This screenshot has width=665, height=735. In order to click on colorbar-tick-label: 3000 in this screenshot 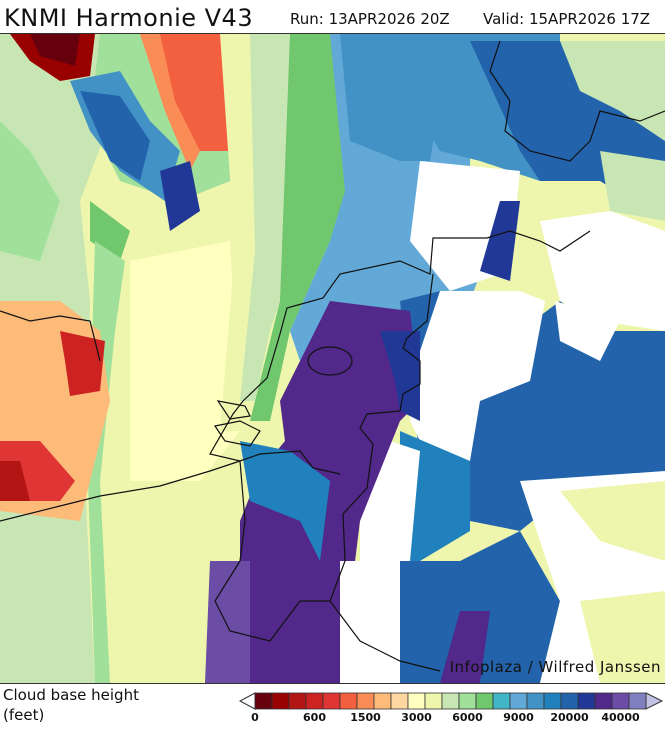, I will do `click(416, 717)`.